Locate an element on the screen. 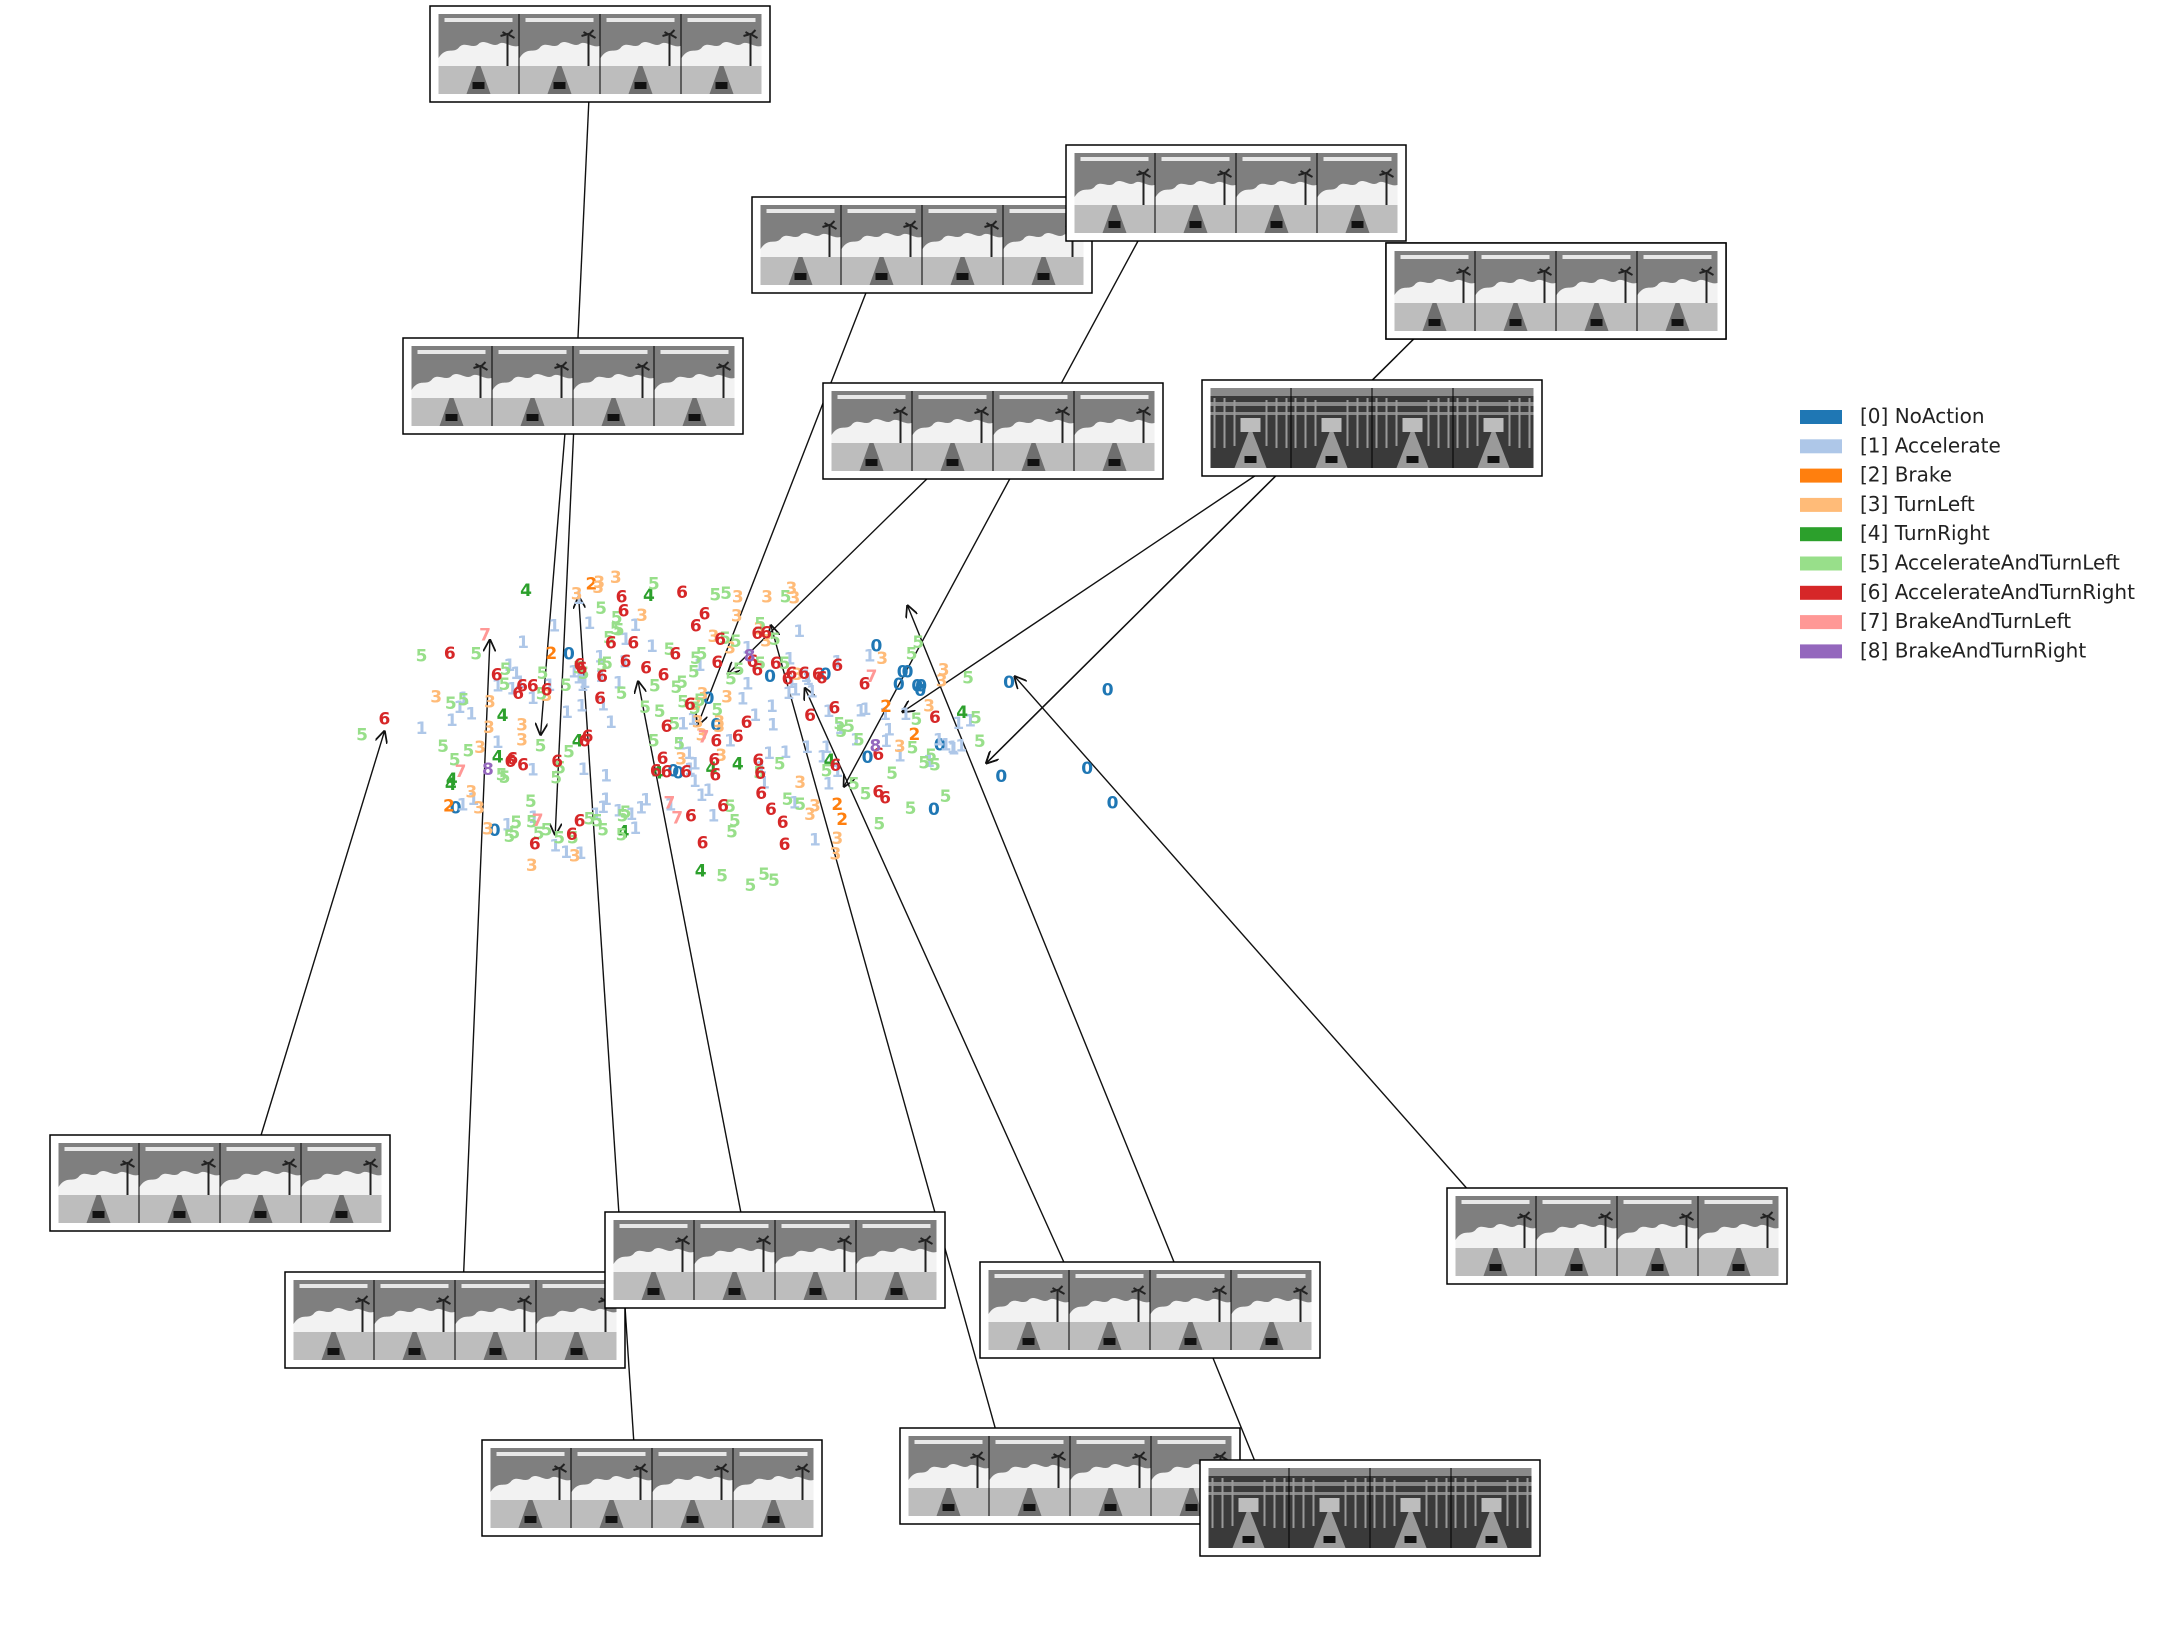 The height and width of the screenshot is (1640, 2164). point-5-89: 5 is located at coordinates (674, 725).